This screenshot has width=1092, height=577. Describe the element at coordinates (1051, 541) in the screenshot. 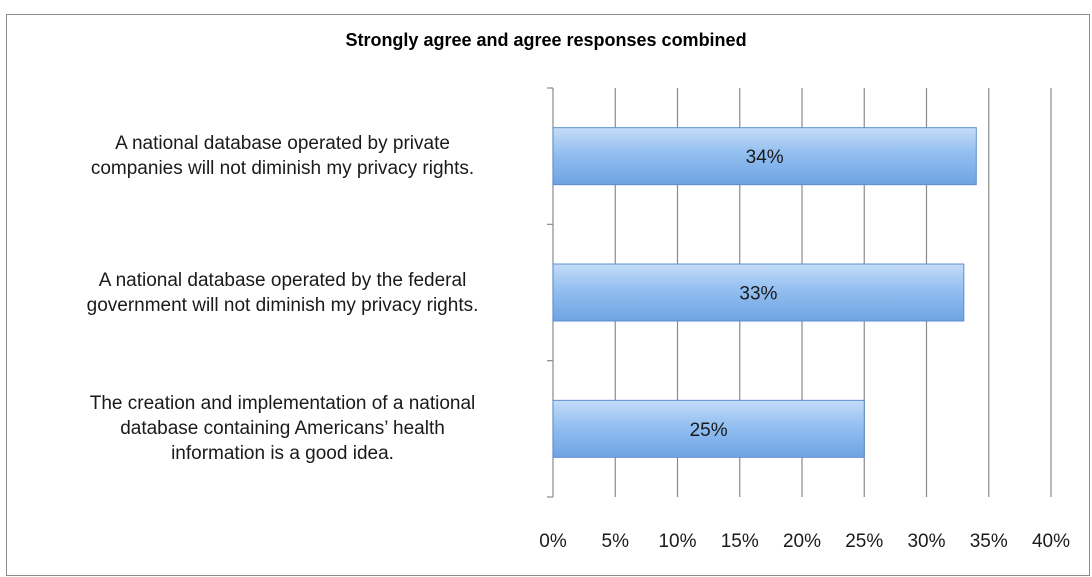

I see `x-tick-label: 40%` at that location.